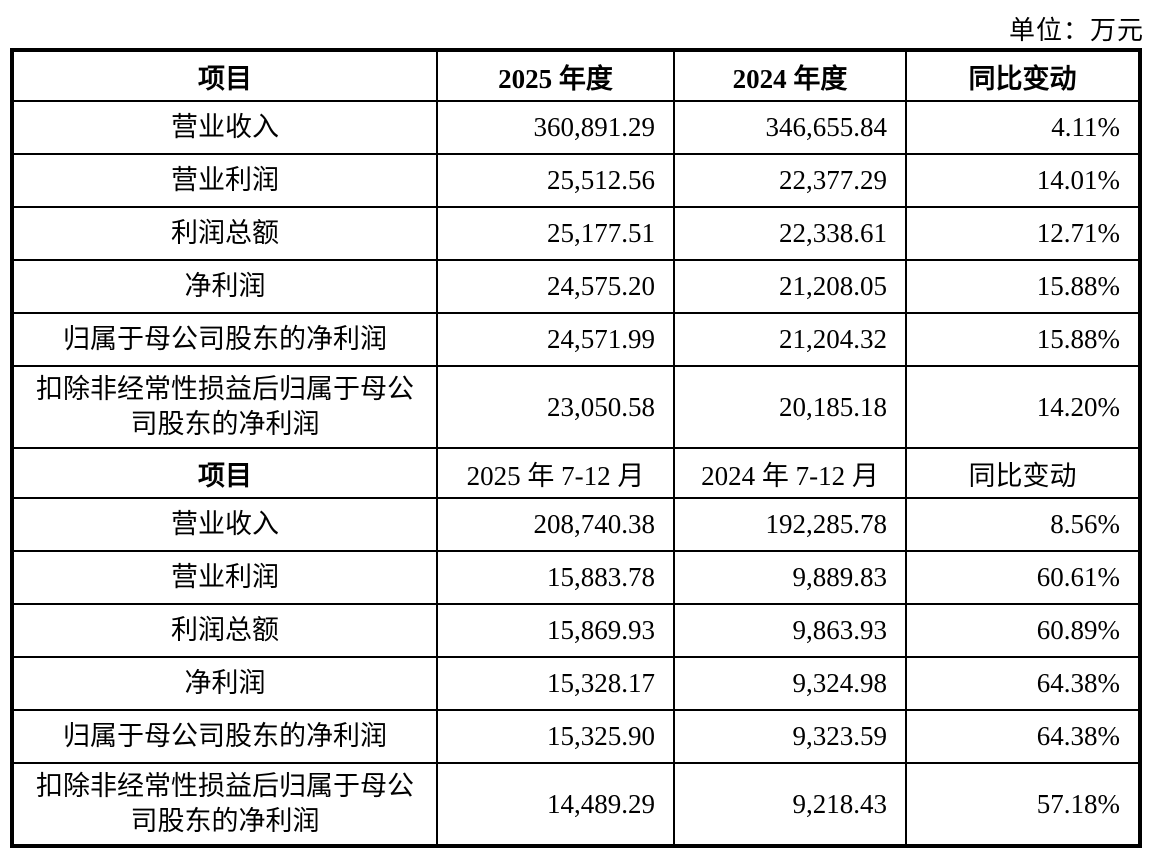 The width and height of the screenshot is (1158, 860). What do you see at coordinates (790, 180) in the screenshot?
I see `value-2024: 22,377.29` at bounding box center [790, 180].